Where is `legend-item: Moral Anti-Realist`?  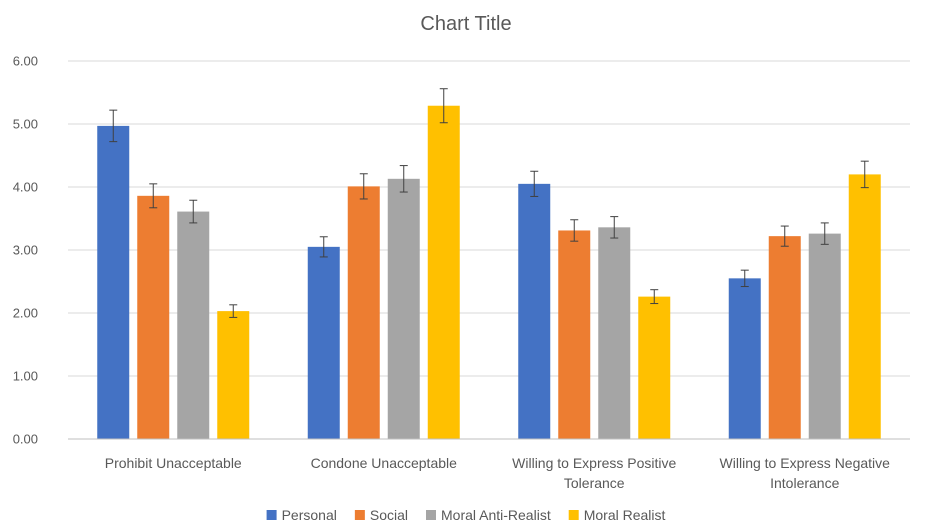
legend-item: Moral Anti-Realist is located at coordinates (488, 515).